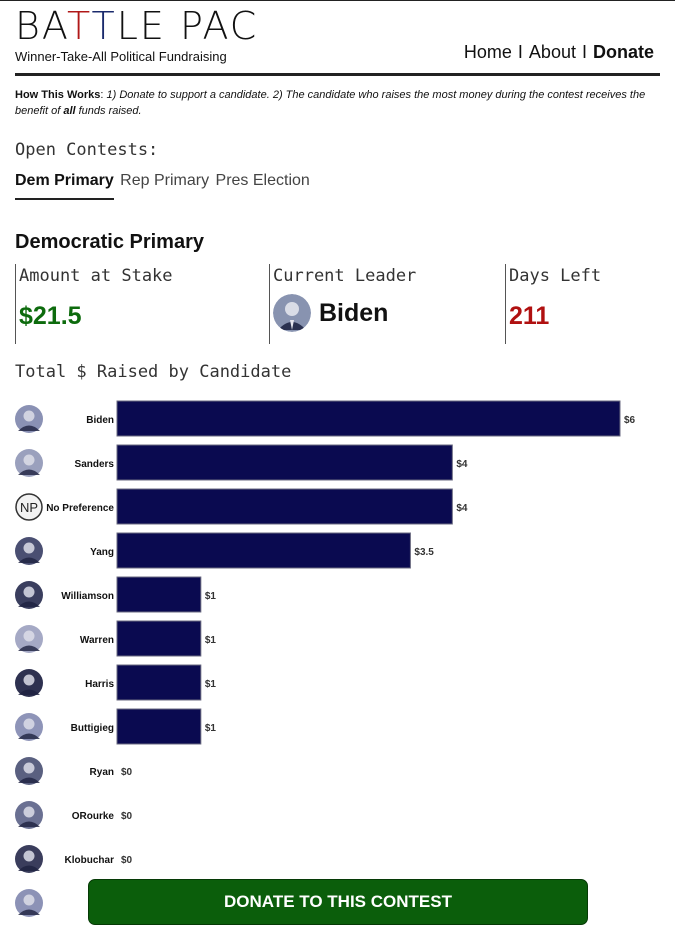 The image size is (675, 930). Describe the element at coordinates (95, 464) in the screenshot. I see `bar-category-label: Sanders` at that location.